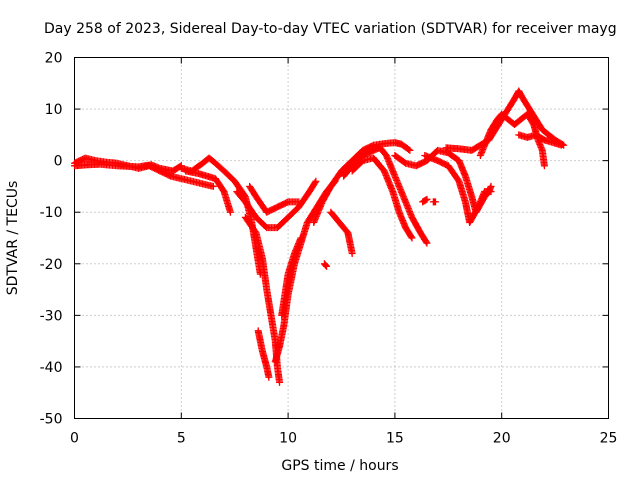  Describe the element at coordinates (54, 110) in the screenshot. I see `y-tick-label: 10` at that location.